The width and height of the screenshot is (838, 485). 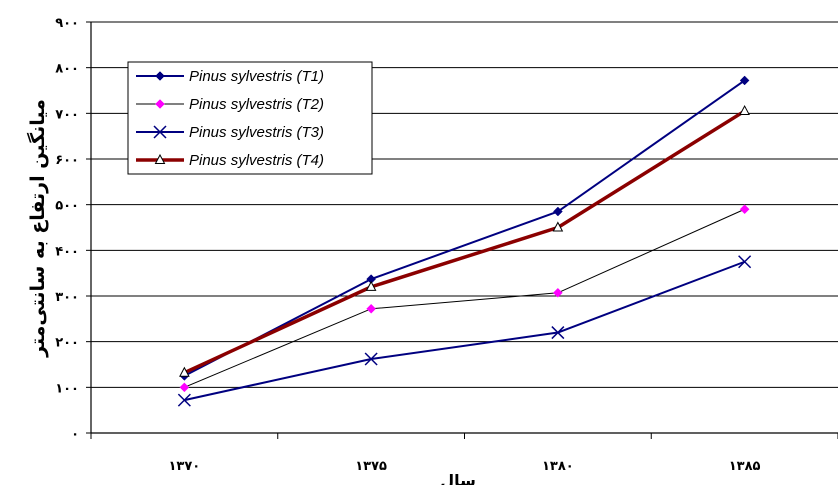 I want to click on x-axis-label: سال, so click(x=458, y=478).